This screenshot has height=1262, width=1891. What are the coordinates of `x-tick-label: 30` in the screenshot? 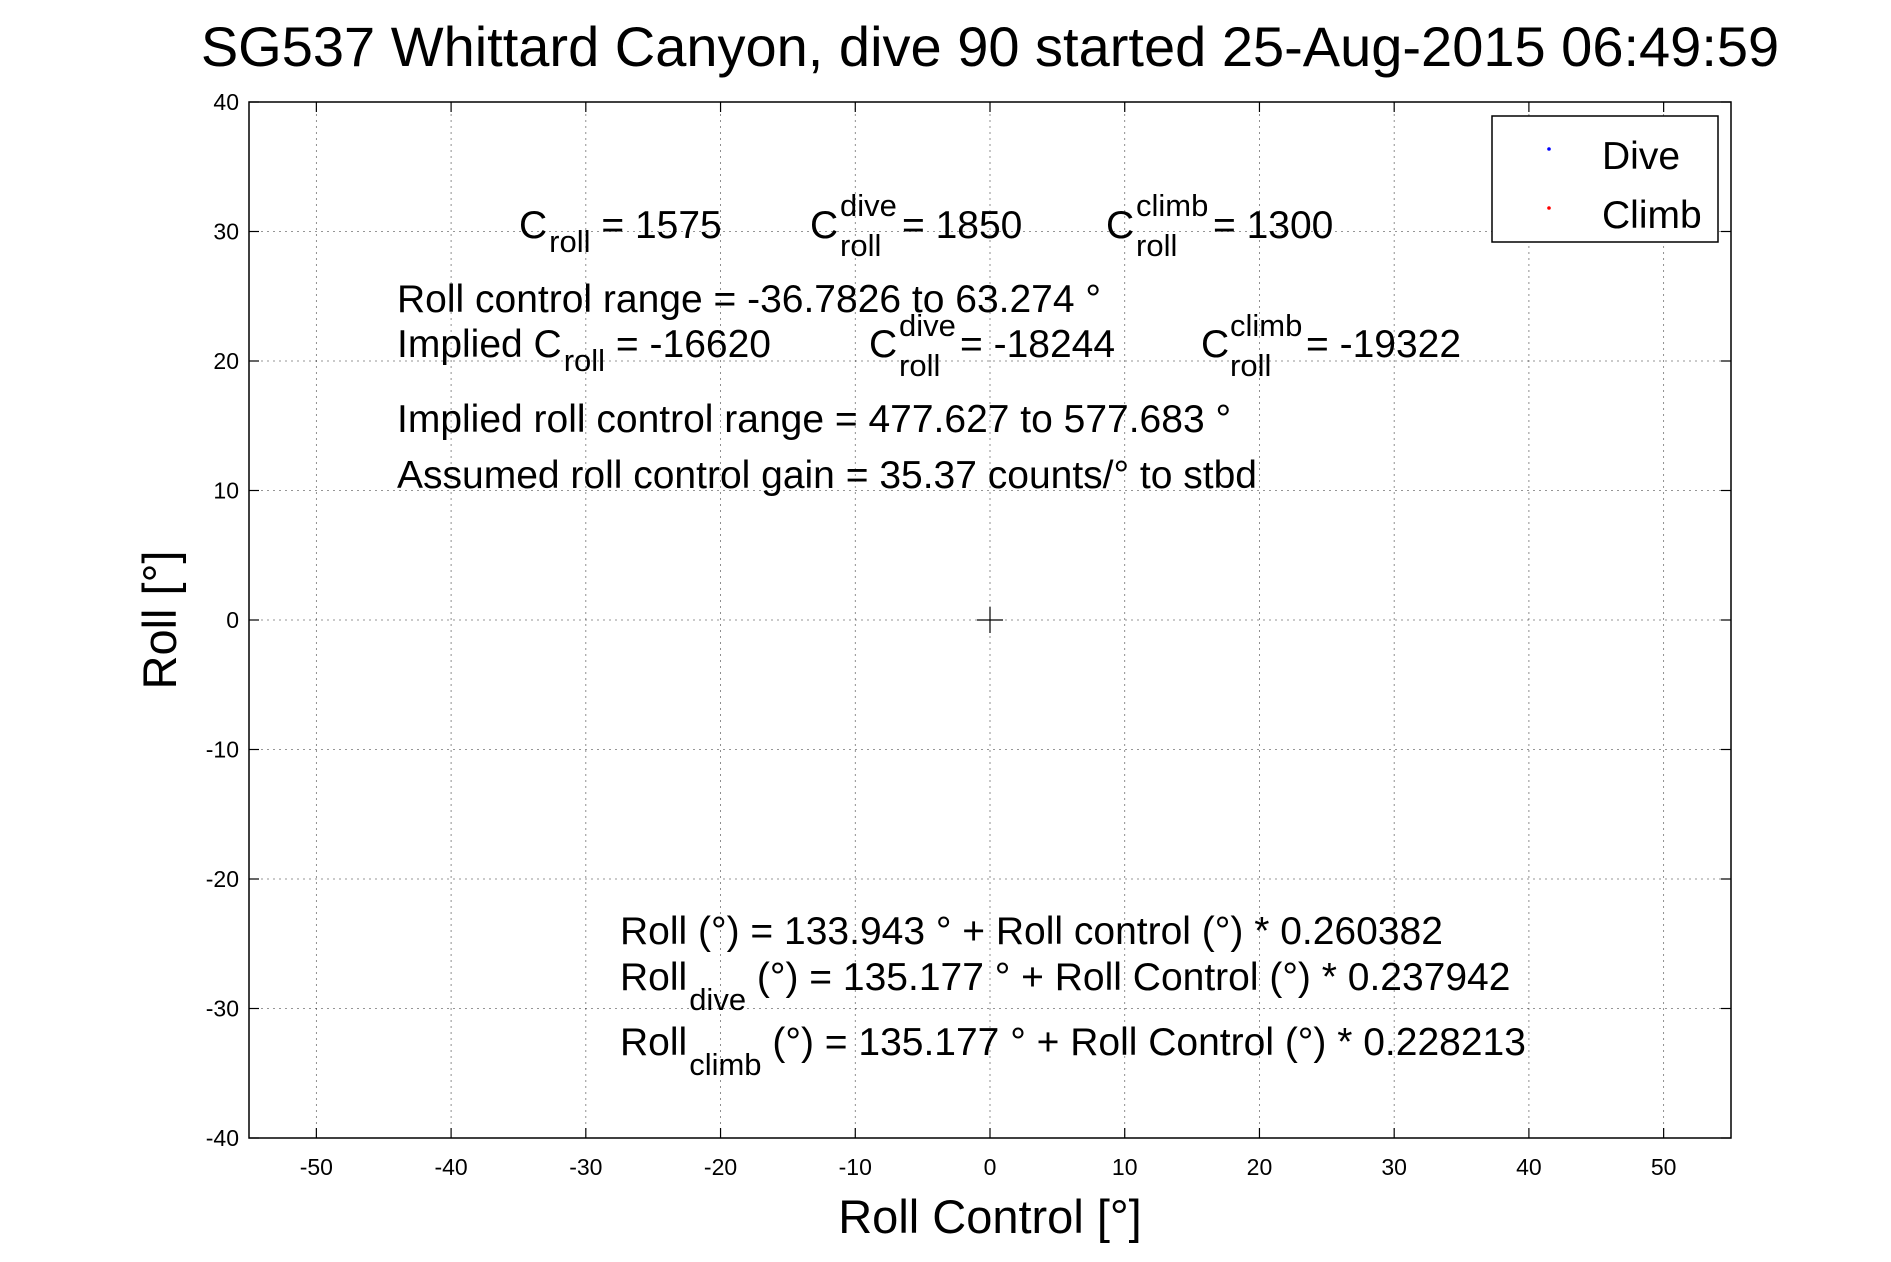 It's located at (1394, 1167).